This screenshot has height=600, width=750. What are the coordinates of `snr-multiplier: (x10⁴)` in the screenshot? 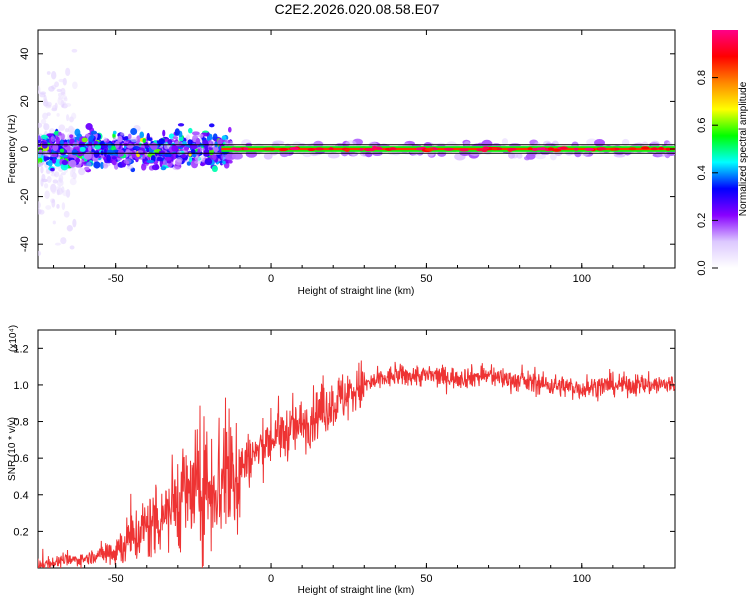 It's located at (13, 338).